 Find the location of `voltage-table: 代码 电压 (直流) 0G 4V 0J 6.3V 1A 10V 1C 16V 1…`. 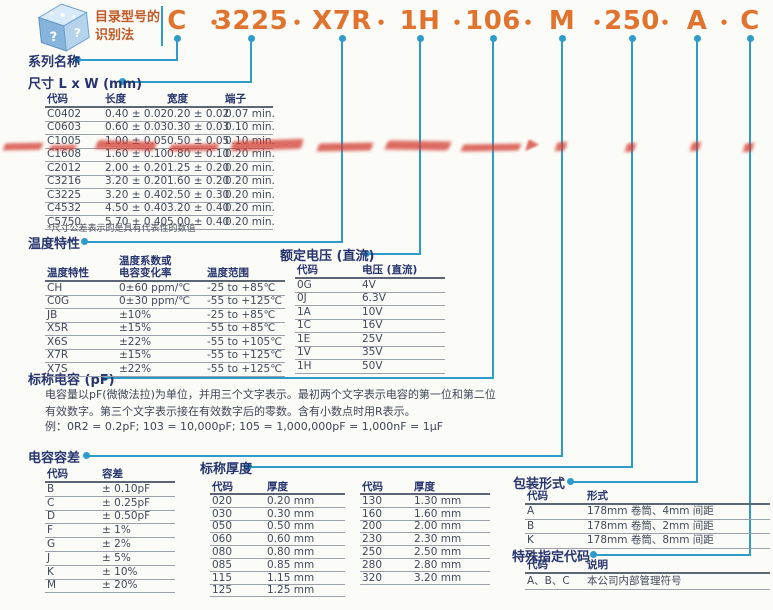

voltage-table: 代码 电压 (直流) 0G 4V 0J 6.3V 1A 10V 1C 16V 1… is located at coordinates (370, 319).